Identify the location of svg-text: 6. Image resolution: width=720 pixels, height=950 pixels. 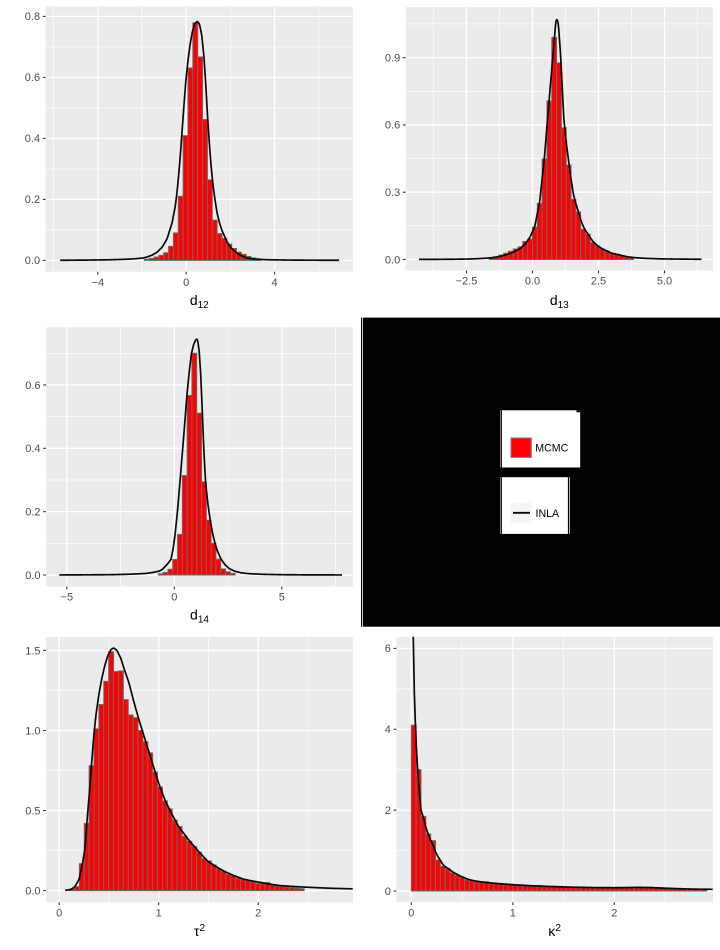
(388, 649).